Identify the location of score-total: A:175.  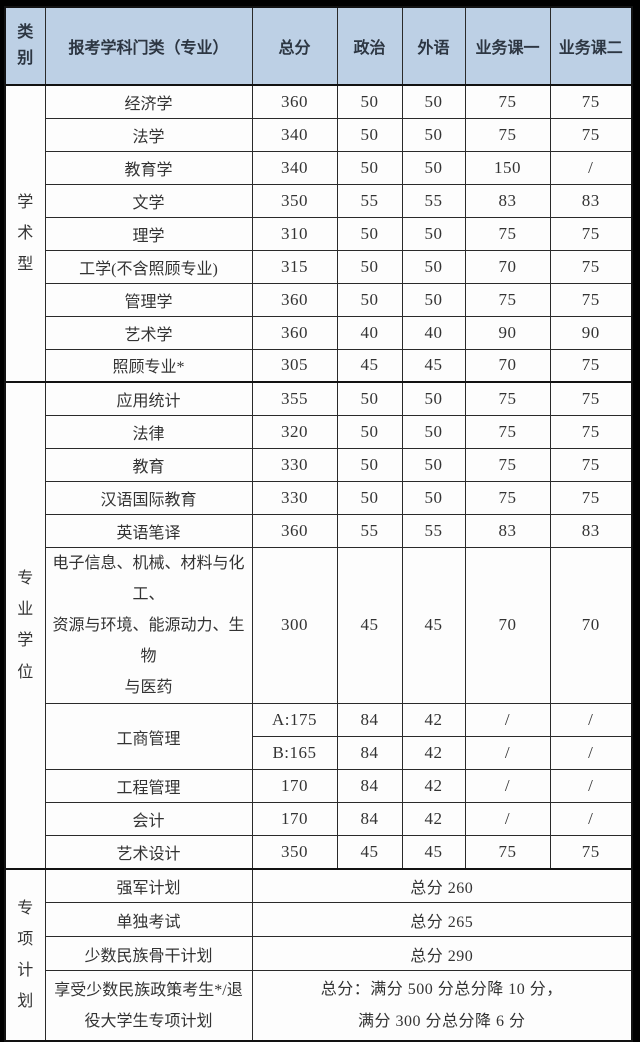
(294, 720).